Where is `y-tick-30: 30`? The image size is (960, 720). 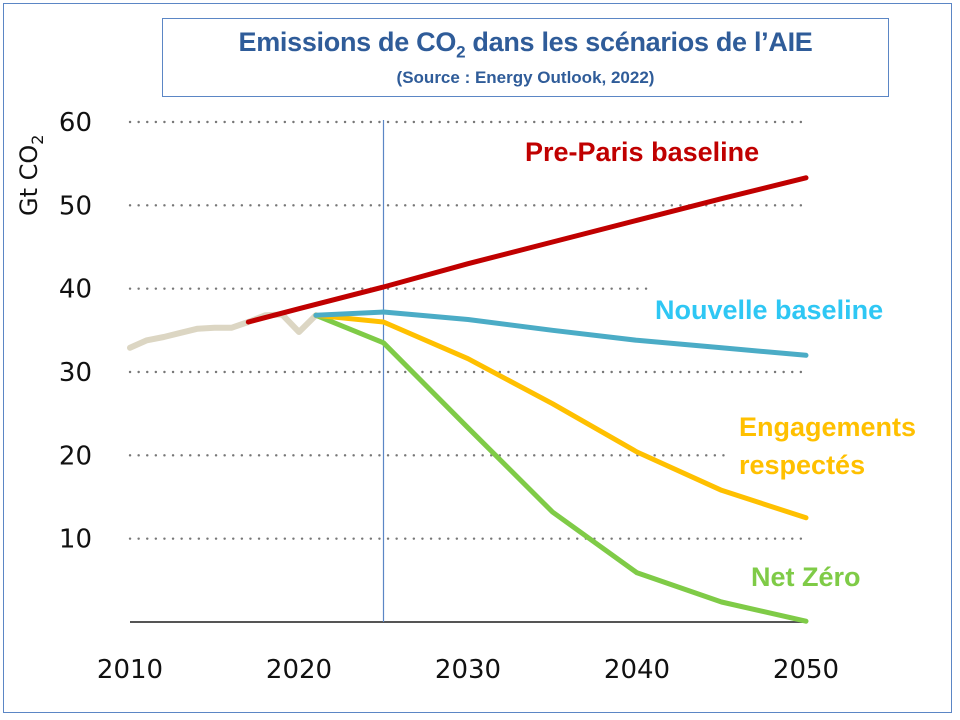
y-tick-30: 30 is located at coordinates (75, 373).